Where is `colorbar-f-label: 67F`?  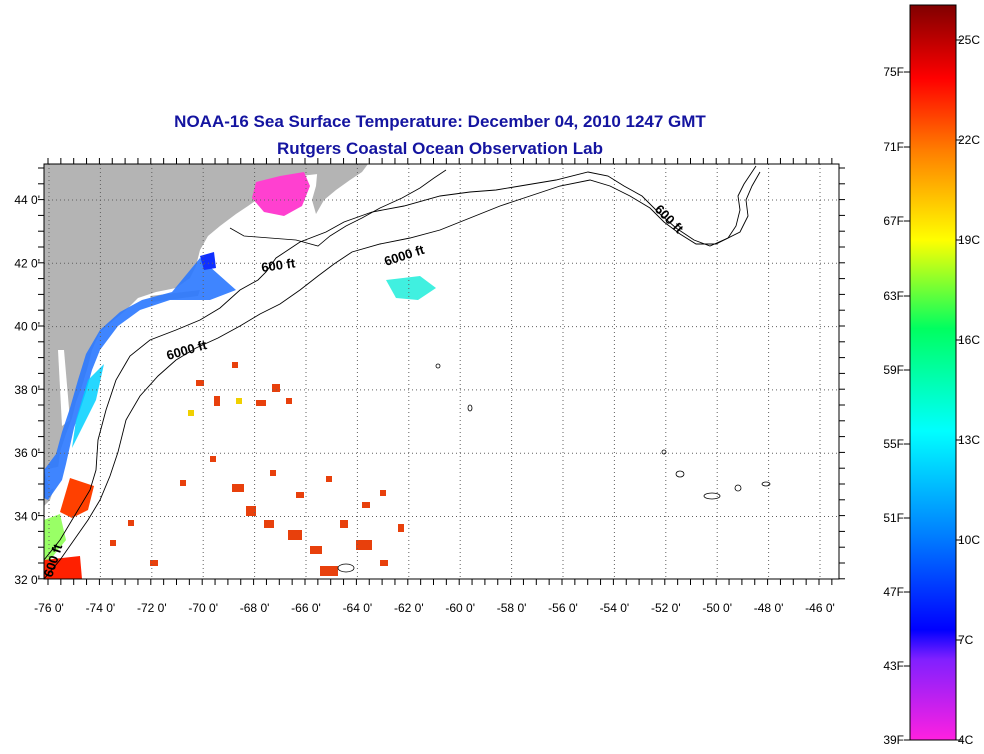 colorbar-f-label: 67F is located at coordinates (893, 221).